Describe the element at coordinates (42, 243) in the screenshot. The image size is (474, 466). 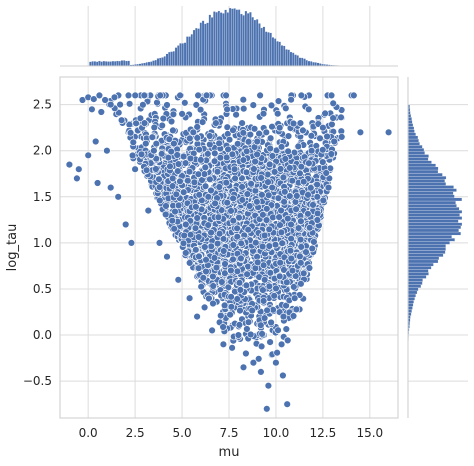
I see `y-tick-label: 1.0` at that location.